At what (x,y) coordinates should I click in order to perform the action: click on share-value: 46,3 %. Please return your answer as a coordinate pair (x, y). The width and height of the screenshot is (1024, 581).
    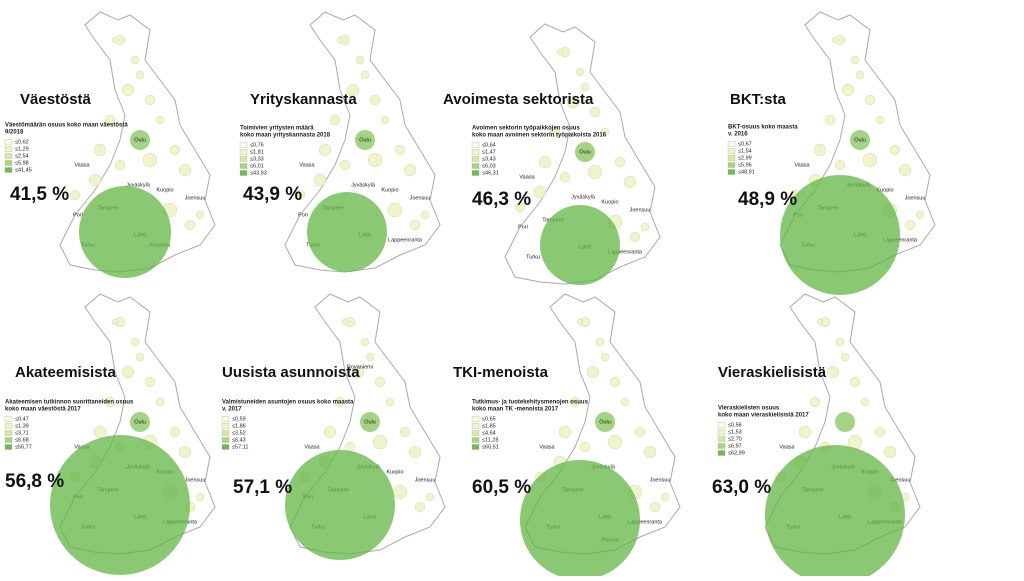
    Looking at the image, I should click on (501, 199).